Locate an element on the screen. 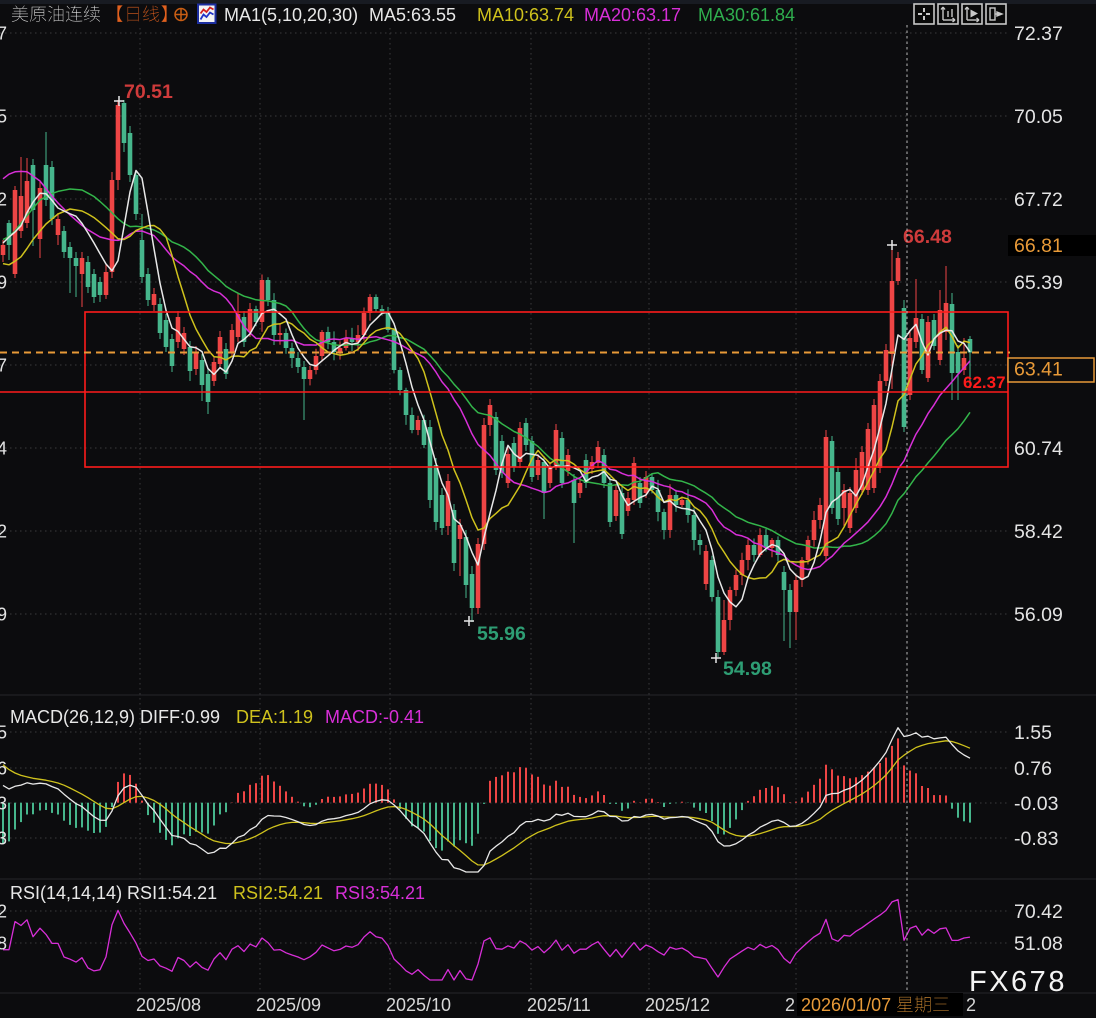  svg-text: 70.51 is located at coordinates (148, 92).